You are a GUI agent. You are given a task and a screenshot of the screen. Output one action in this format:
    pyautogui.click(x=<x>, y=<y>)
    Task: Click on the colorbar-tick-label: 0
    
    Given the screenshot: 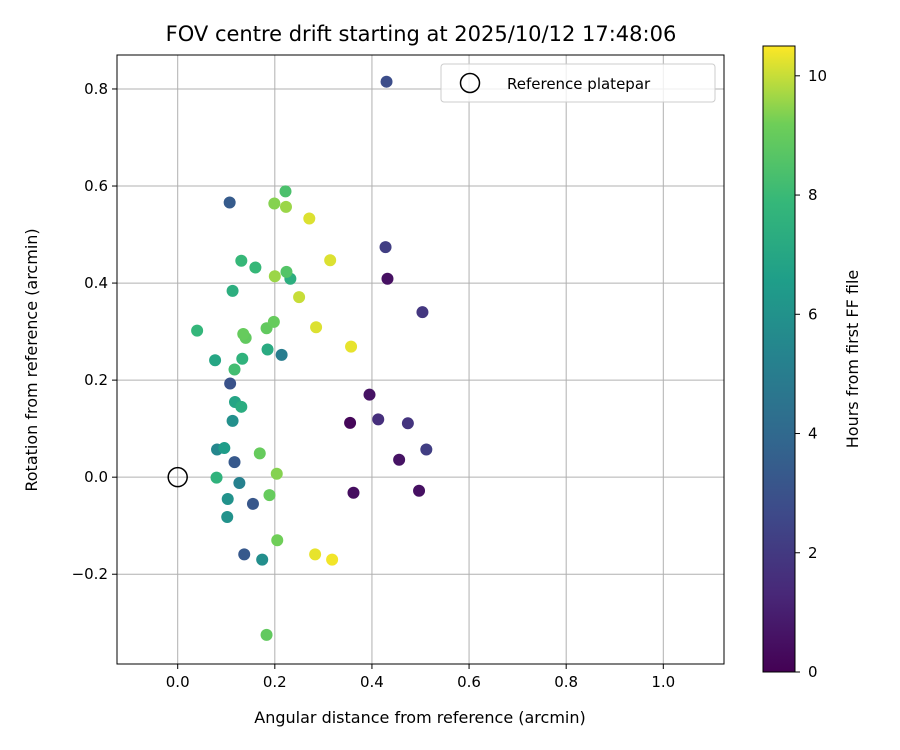 What is the action you would take?
    pyautogui.click(x=813, y=672)
    